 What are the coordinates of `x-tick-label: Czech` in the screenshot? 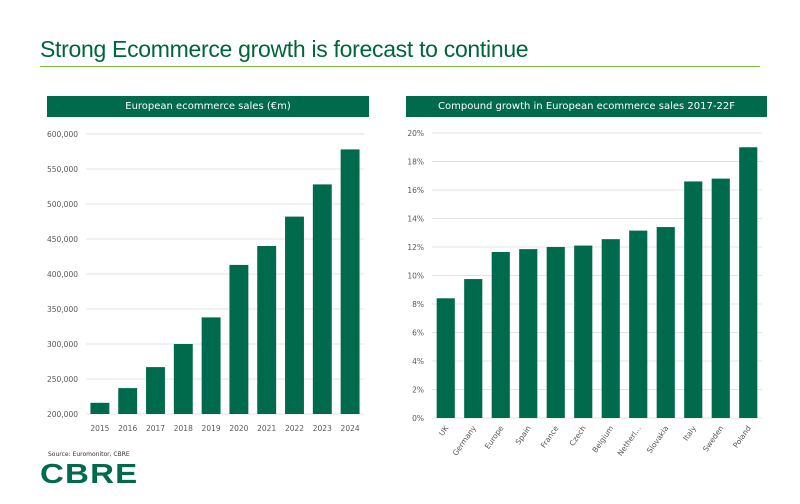 It's located at (578, 436).